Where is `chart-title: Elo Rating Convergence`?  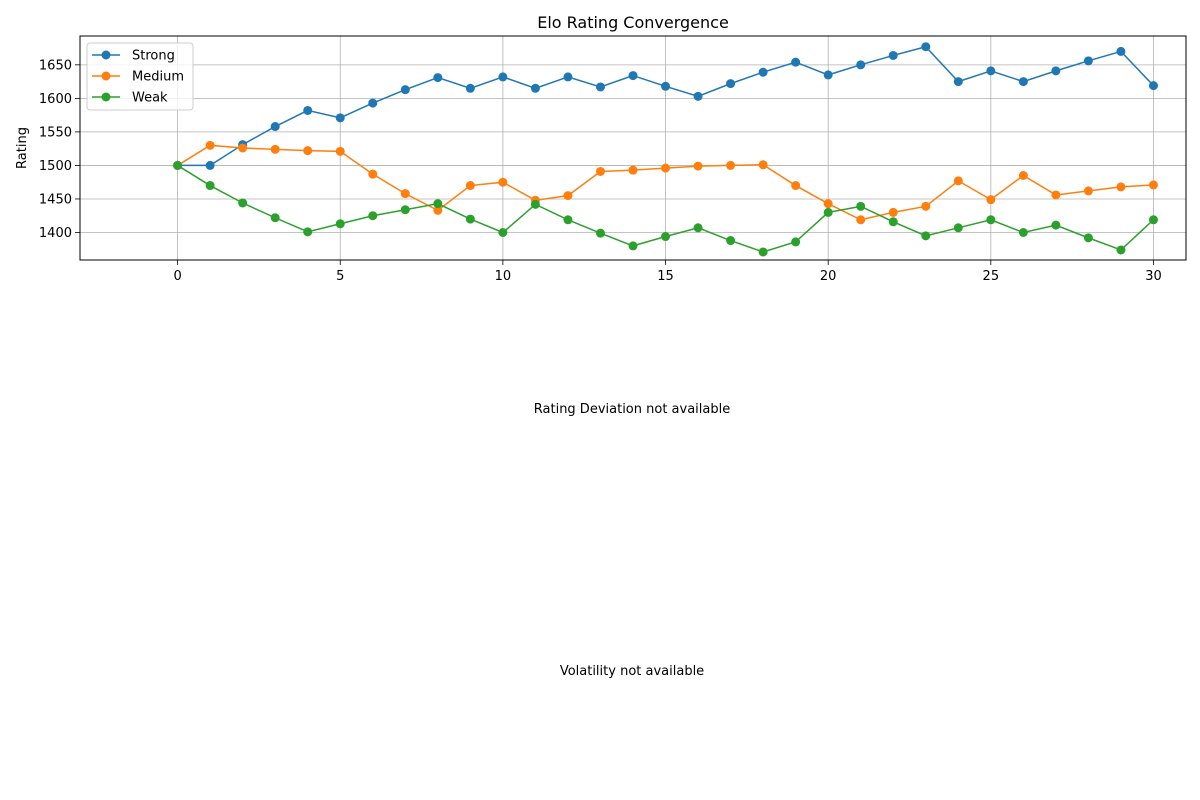
chart-title: Elo Rating Convergence is located at coordinates (633, 22).